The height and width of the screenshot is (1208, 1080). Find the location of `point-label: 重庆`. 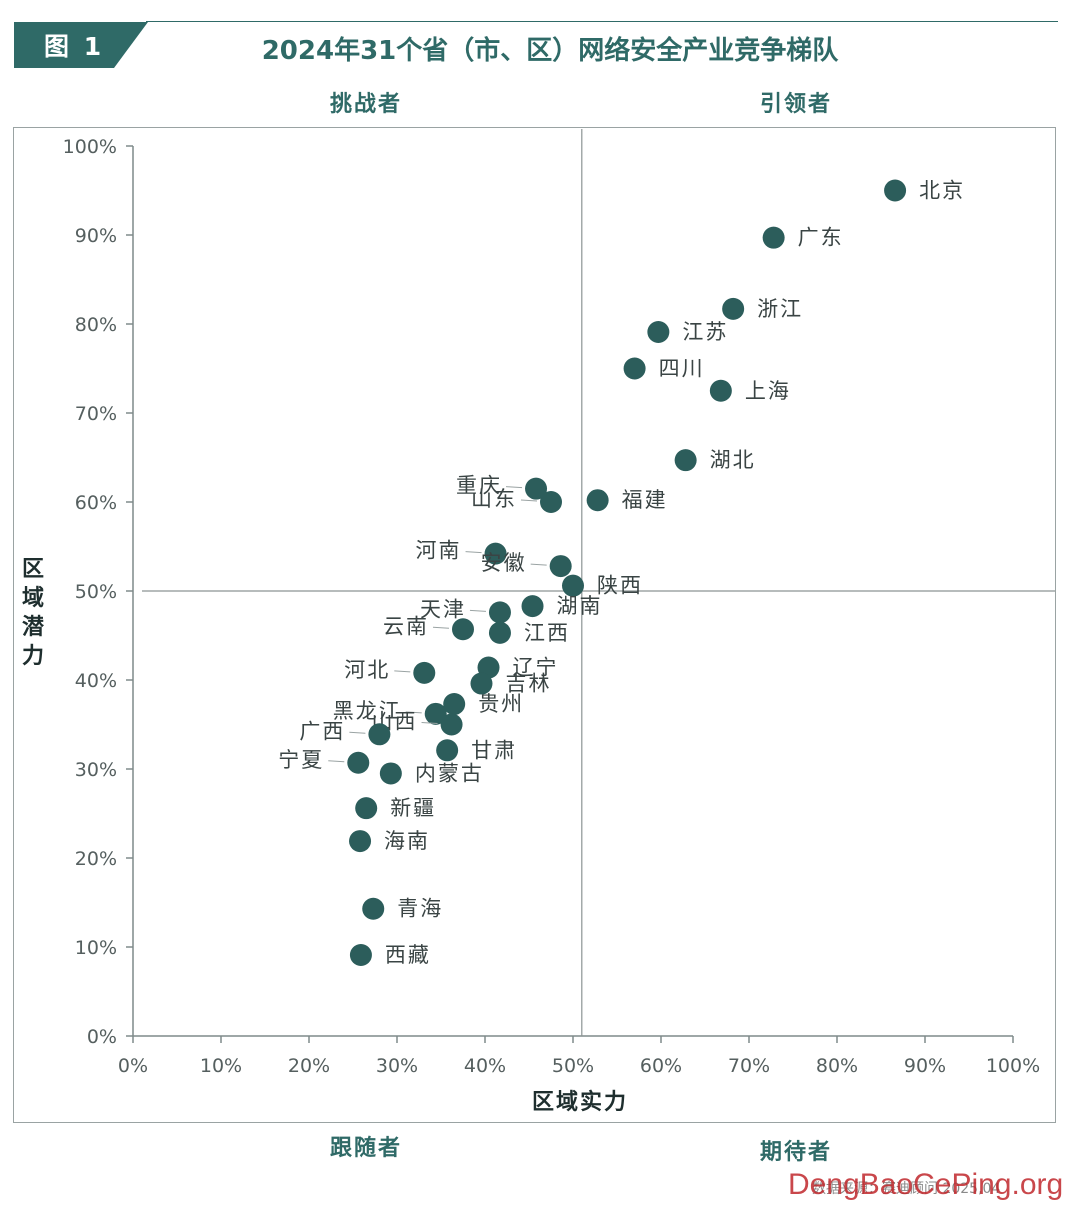

point-label: 重庆 is located at coordinates (479, 486).